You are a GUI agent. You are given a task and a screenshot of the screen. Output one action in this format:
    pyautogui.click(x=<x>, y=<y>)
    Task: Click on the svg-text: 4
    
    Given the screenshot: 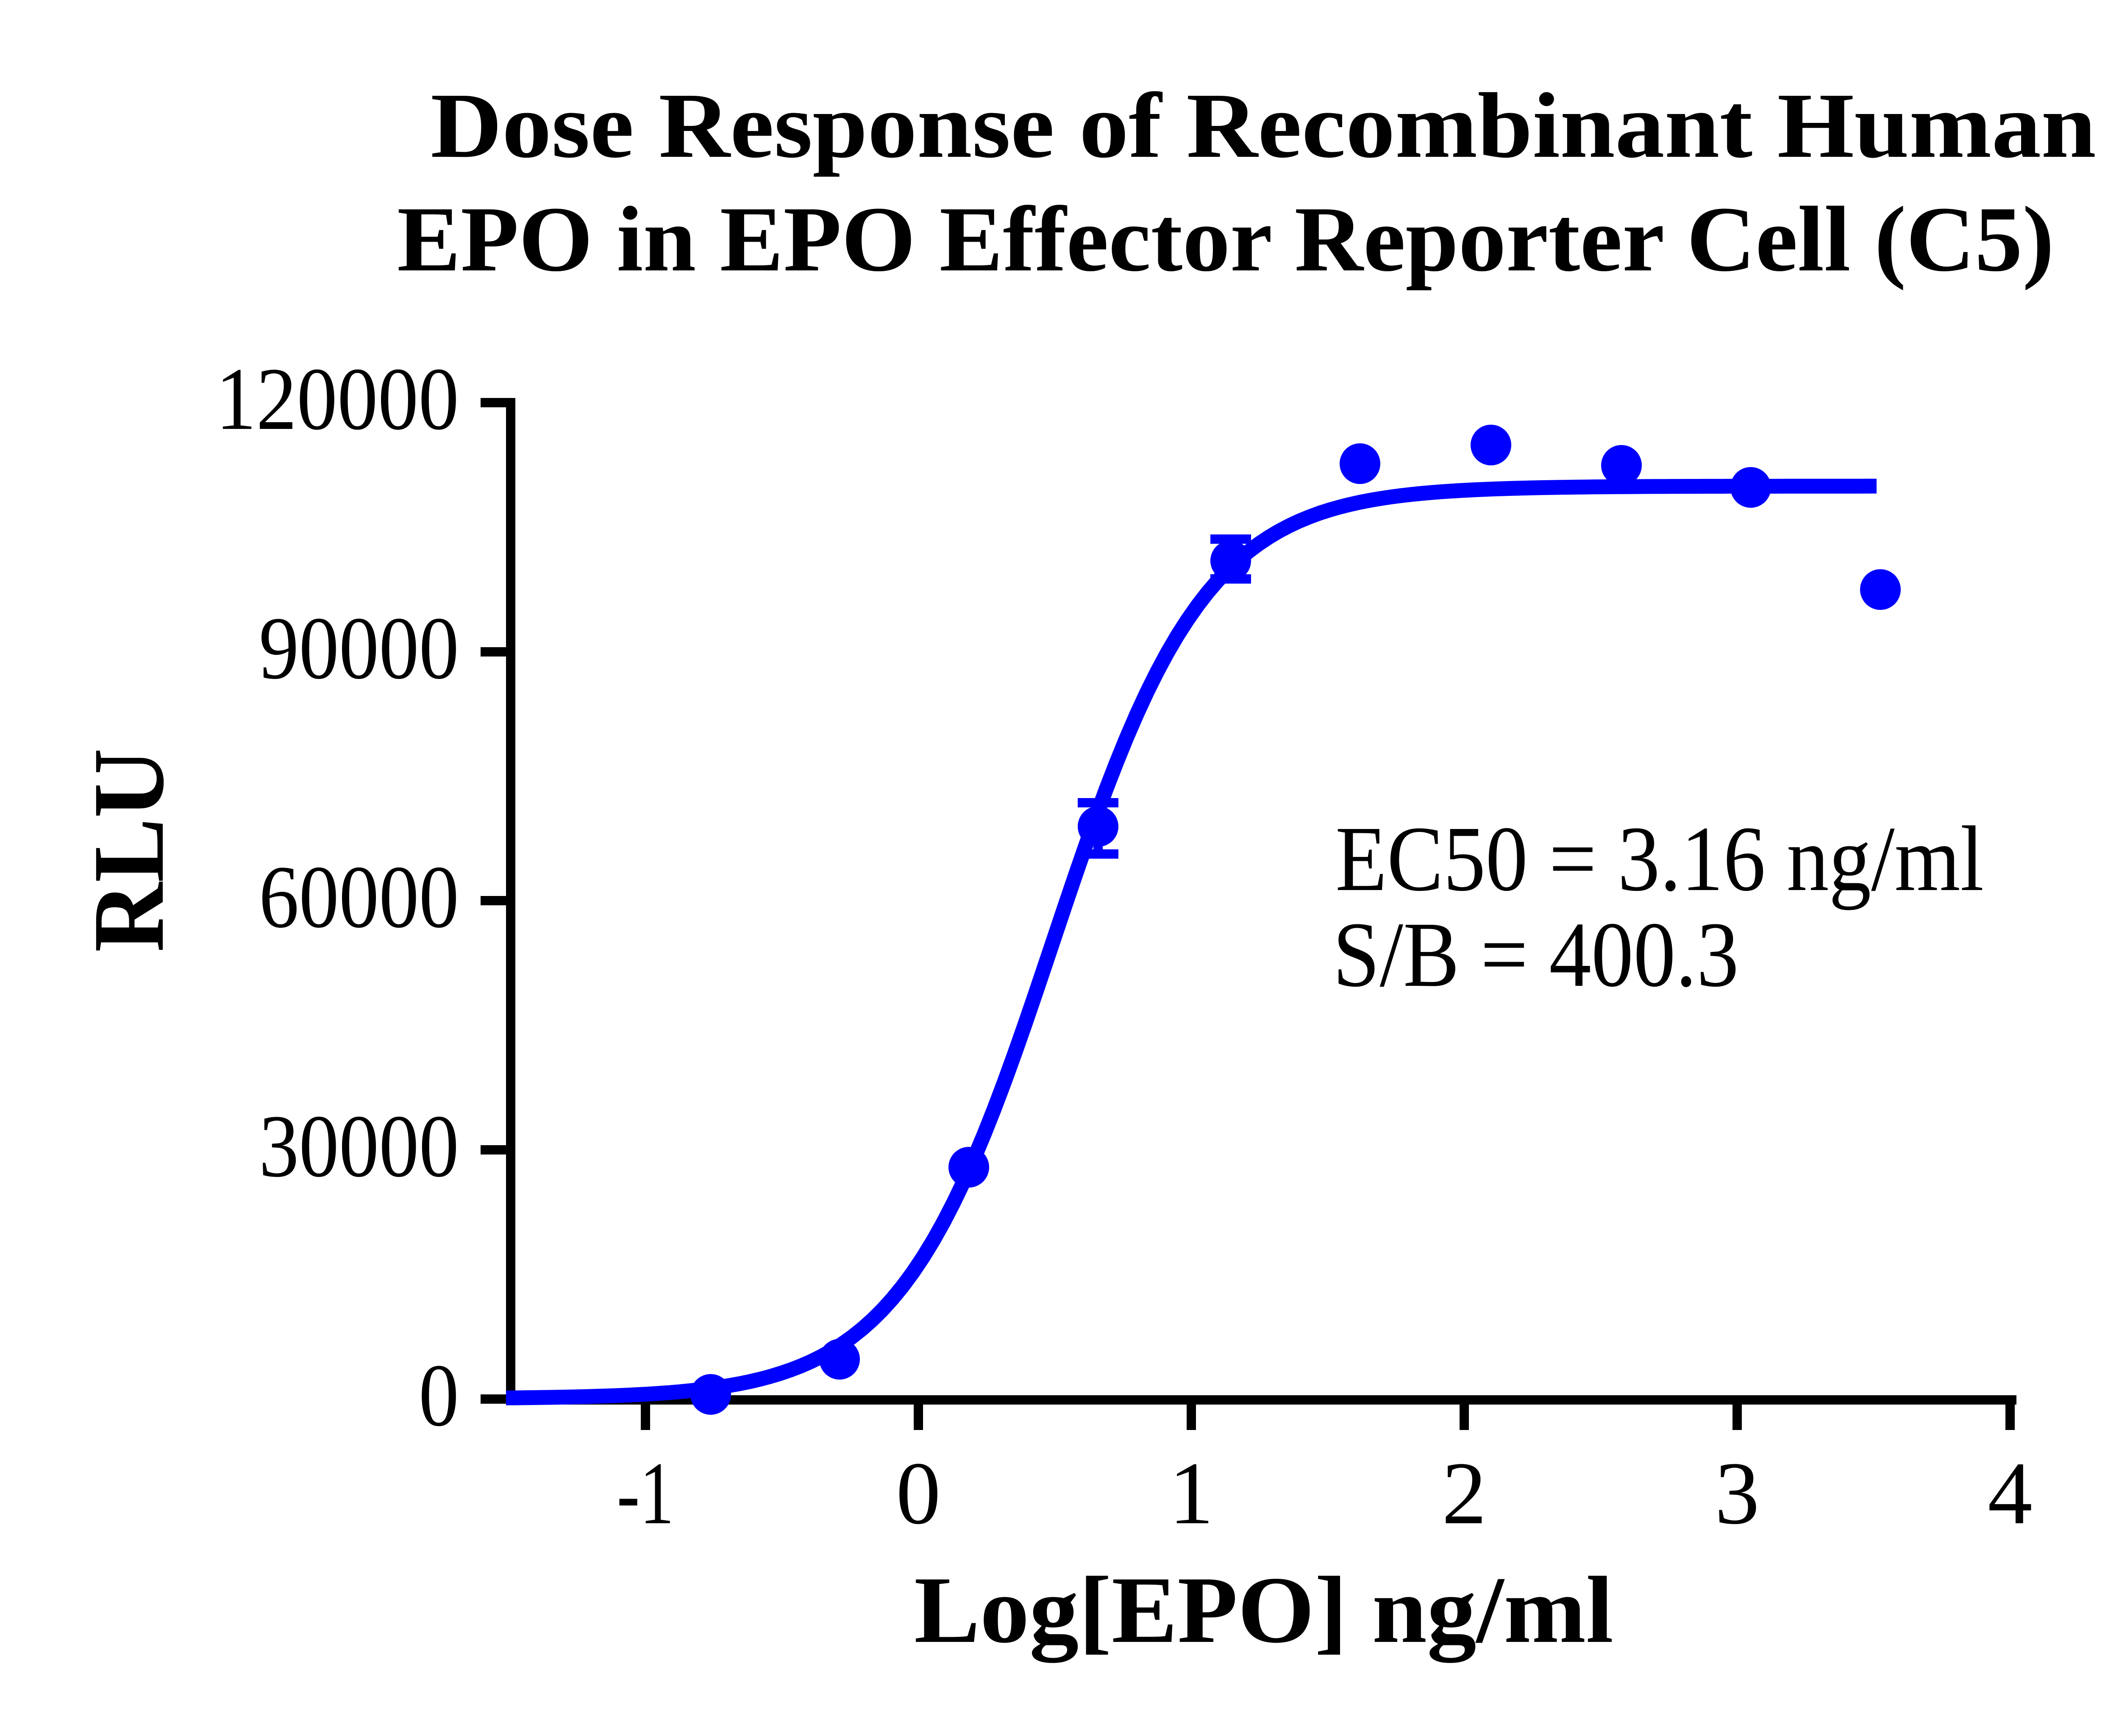 What is the action you would take?
    pyautogui.click(x=2011, y=1493)
    